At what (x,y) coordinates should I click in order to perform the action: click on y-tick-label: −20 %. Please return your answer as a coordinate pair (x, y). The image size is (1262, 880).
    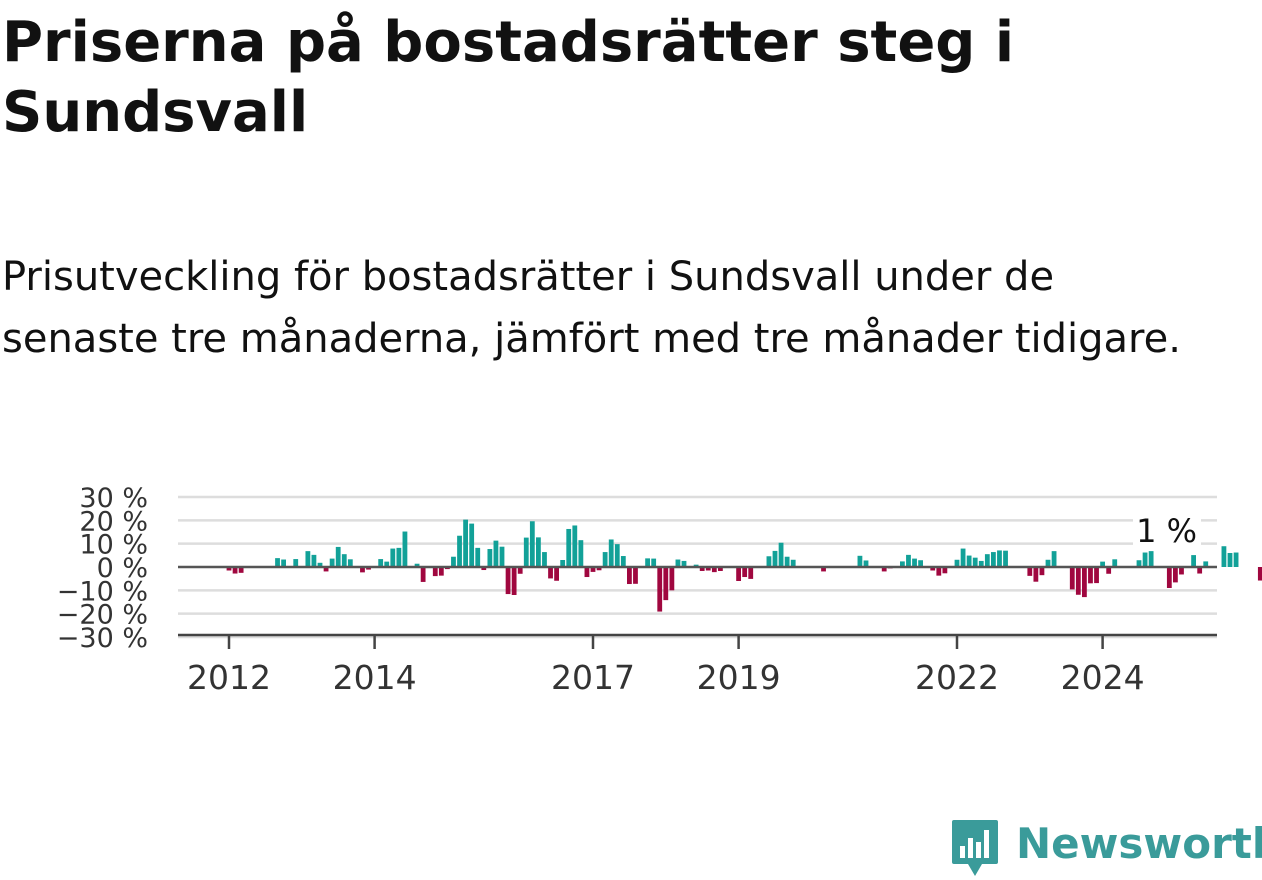
    Looking at the image, I should click on (102, 615).